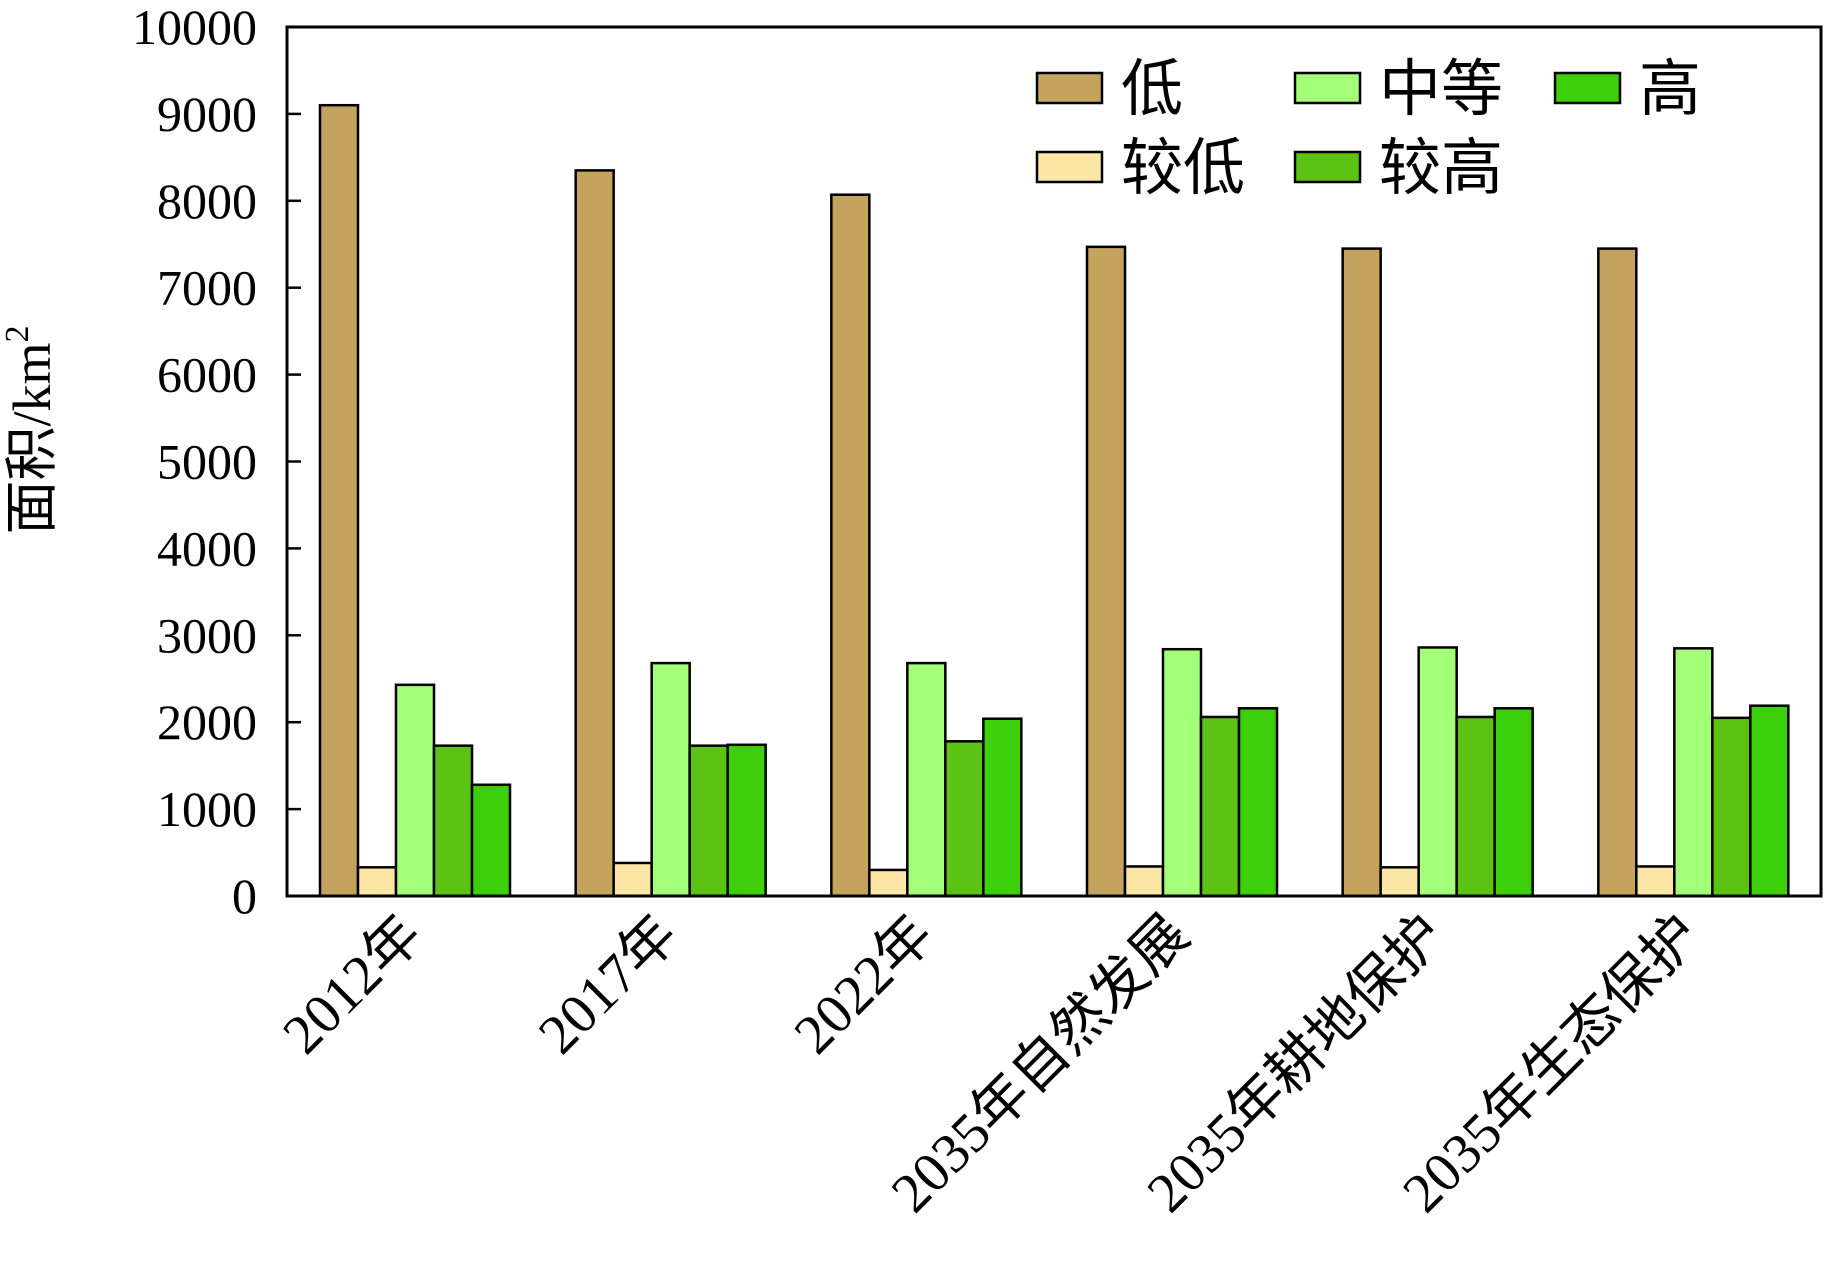 The width and height of the screenshot is (1830, 1281). What do you see at coordinates (352, 984) in the screenshot?
I see `x-category-label: 2012年` at bounding box center [352, 984].